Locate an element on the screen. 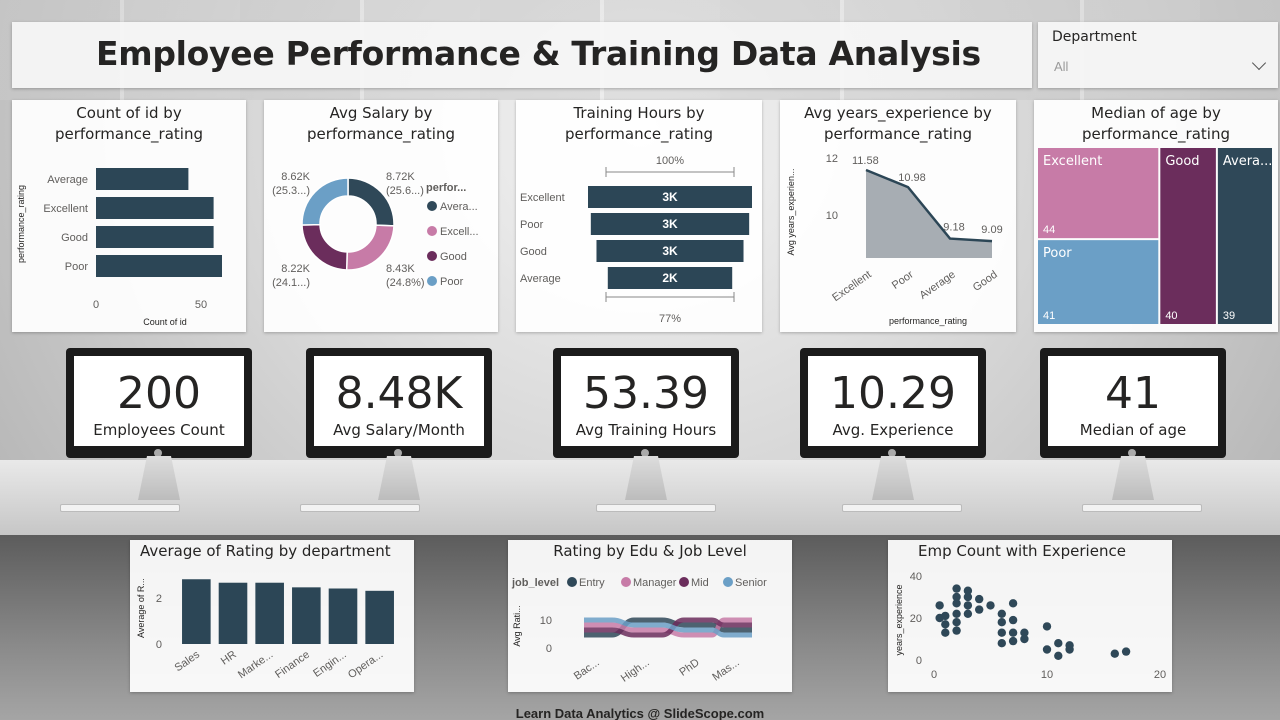 The image size is (1280, 720). x-tick-label: 10 is located at coordinates (1047, 675).